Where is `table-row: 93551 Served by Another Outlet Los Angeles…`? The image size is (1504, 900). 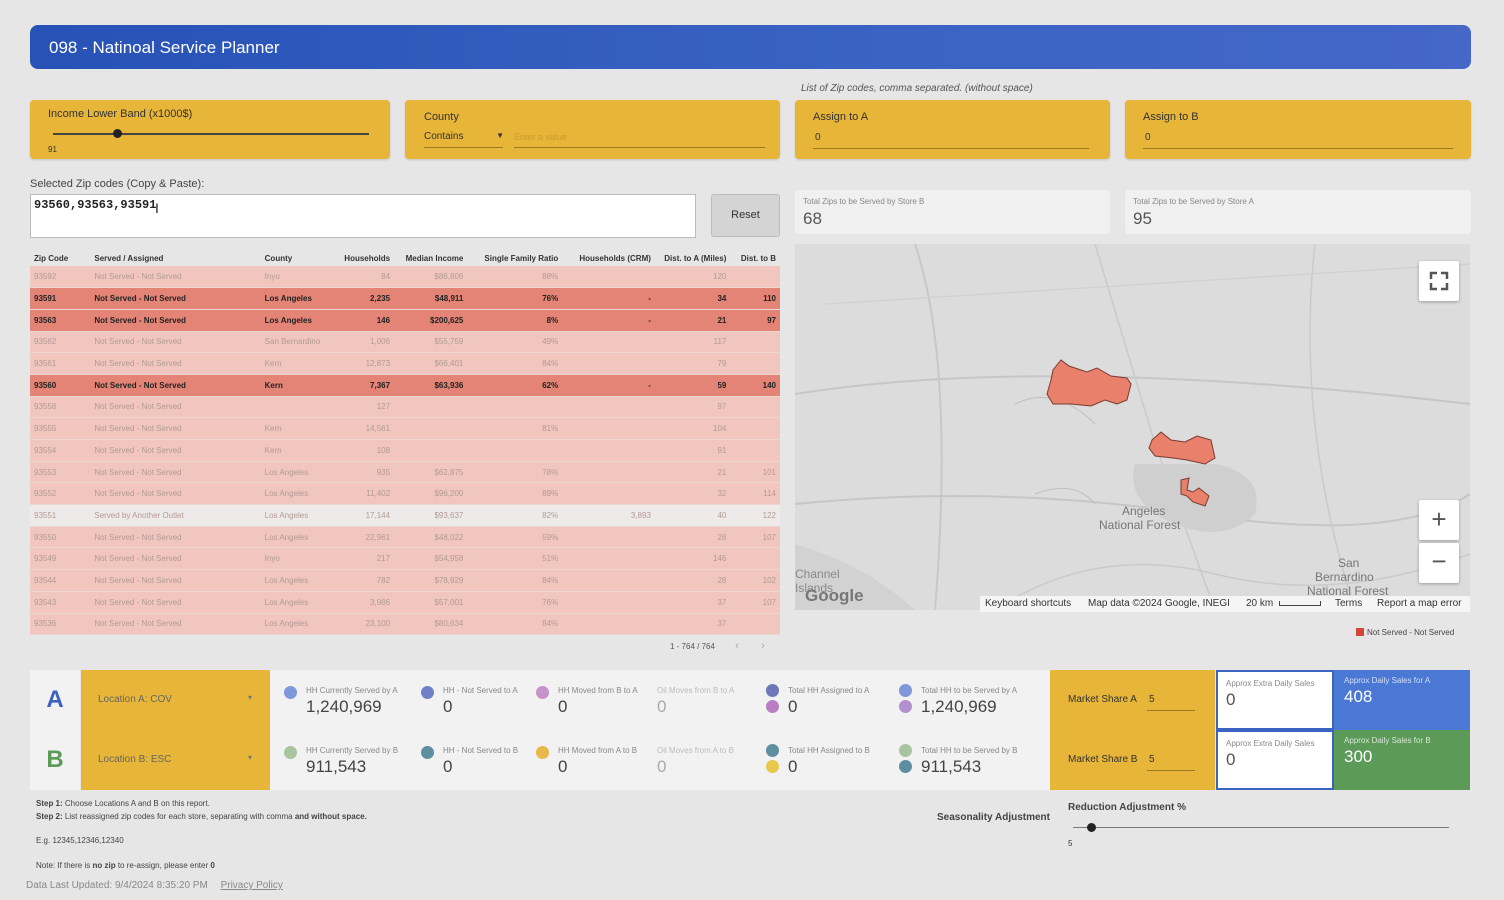
table-row: 93551 Served by Another Outlet Los Angeles… is located at coordinates (405, 515).